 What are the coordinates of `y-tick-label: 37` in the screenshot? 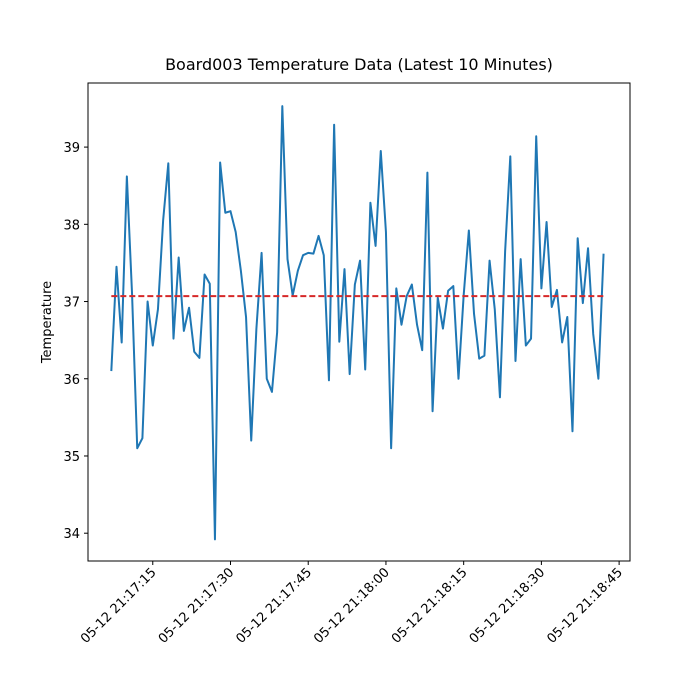 It's located at (71, 303).